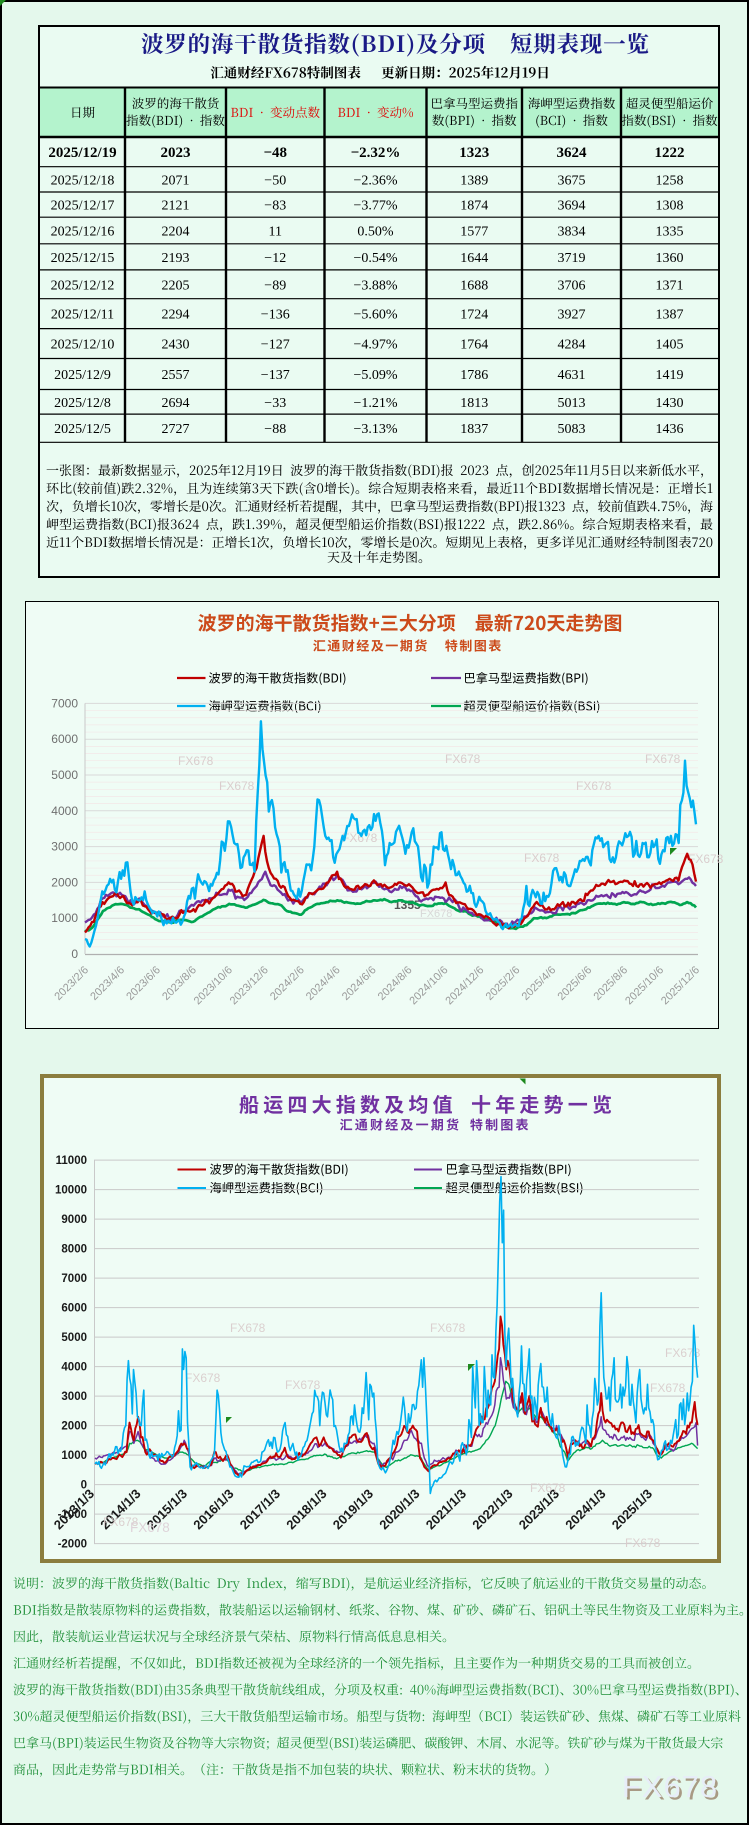 Image resolution: width=749 pixels, height=1825 pixels. I want to click on svg-text: −1.21%, so click(375, 403).